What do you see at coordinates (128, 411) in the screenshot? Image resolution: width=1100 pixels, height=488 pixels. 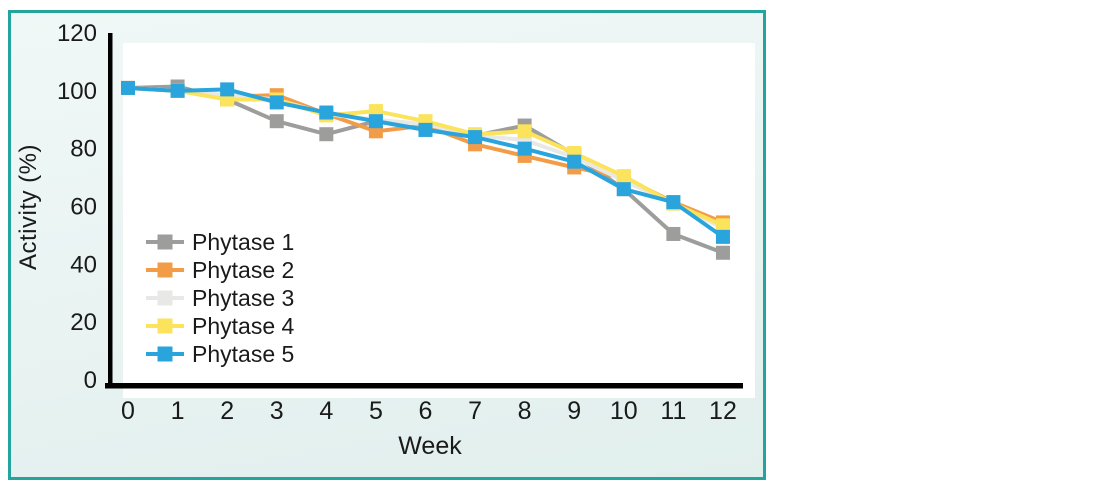 I see `x-tick-label: 0` at bounding box center [128, 411].